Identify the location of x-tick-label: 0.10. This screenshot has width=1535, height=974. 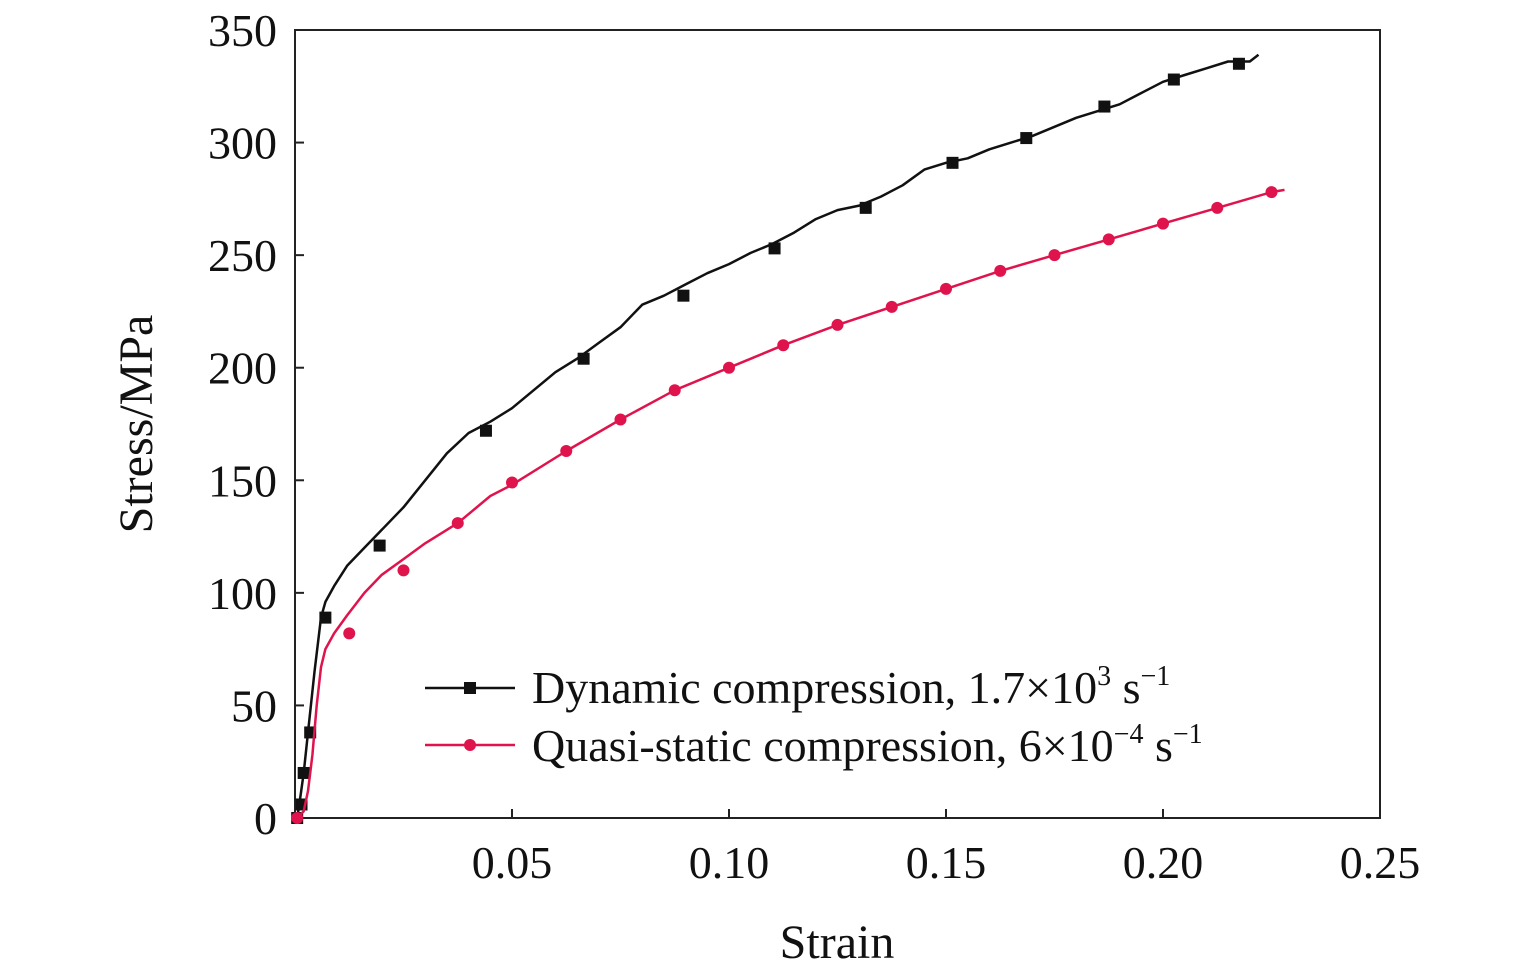
(729, 862).